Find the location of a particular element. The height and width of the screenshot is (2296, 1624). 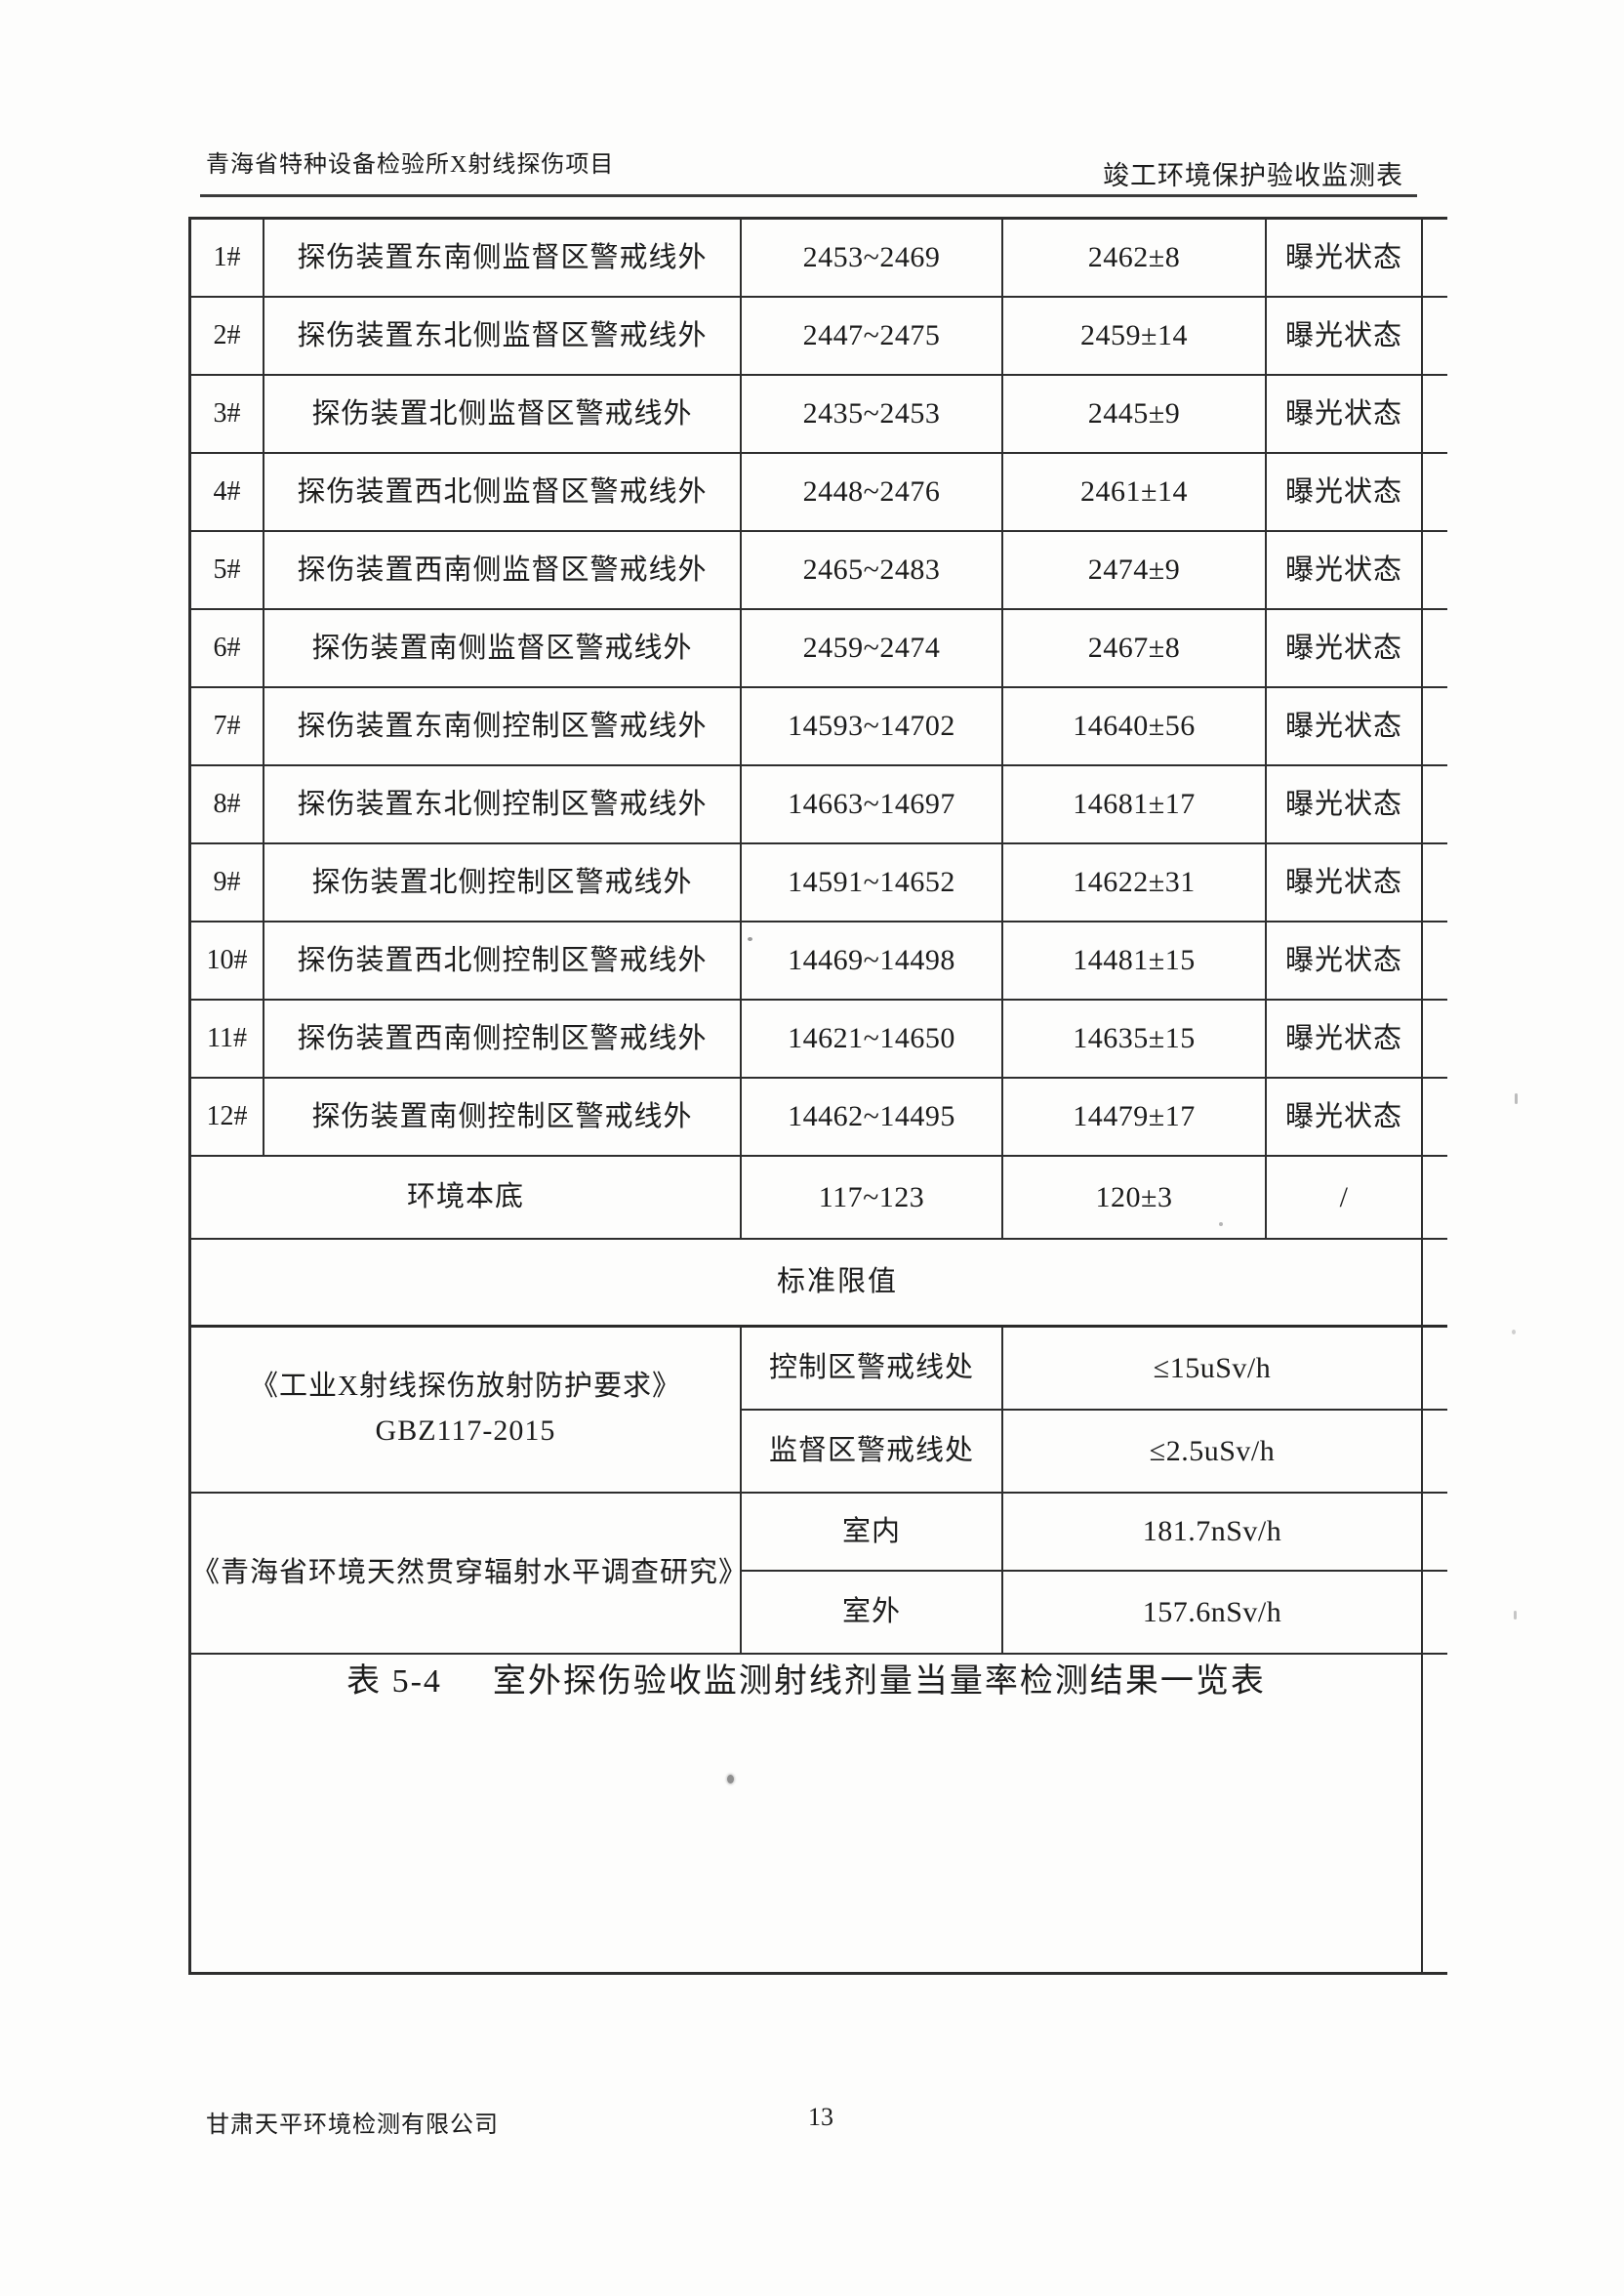

standard-gbz-name-line2: GBZ117-2015 is located at coordinates (466, 1431).